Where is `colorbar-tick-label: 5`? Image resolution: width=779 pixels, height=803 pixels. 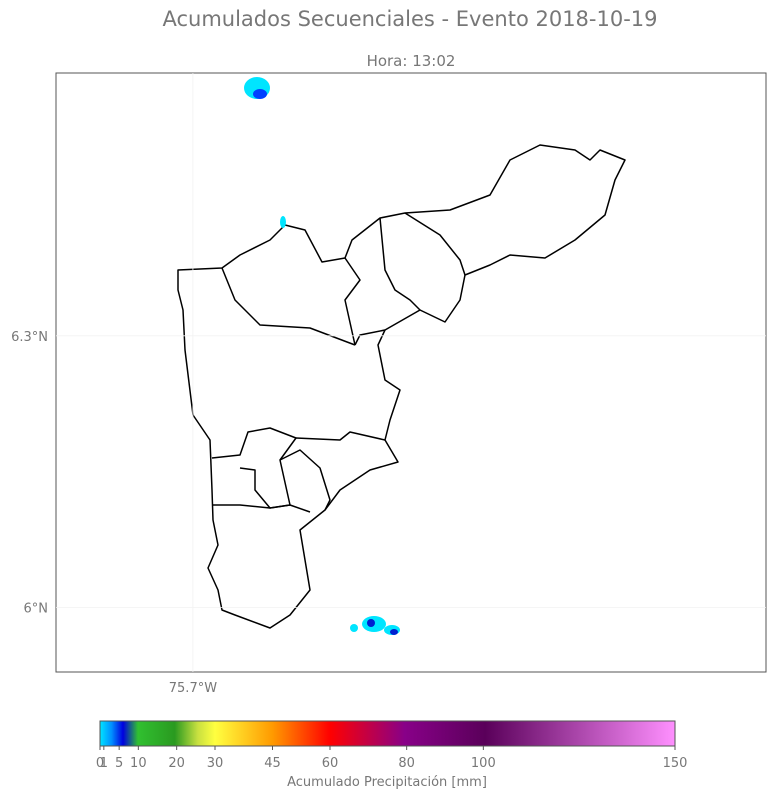 colorbar-tick-label: 5 is located at coordinates (119, 763).